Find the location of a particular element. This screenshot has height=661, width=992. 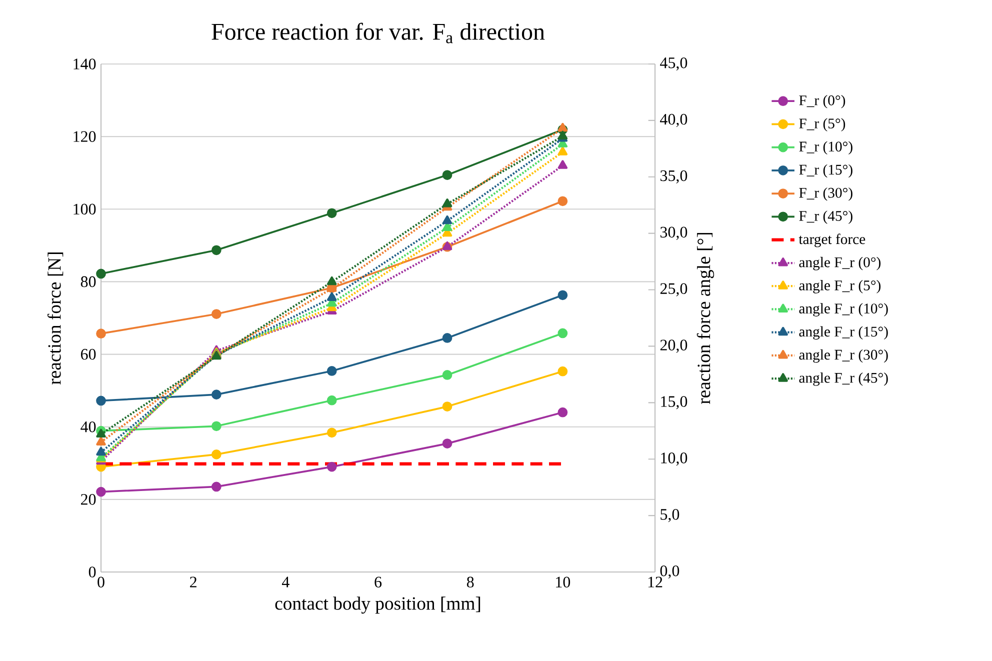

legend-label: F_r (0°) is located at coordinates (822, 101).